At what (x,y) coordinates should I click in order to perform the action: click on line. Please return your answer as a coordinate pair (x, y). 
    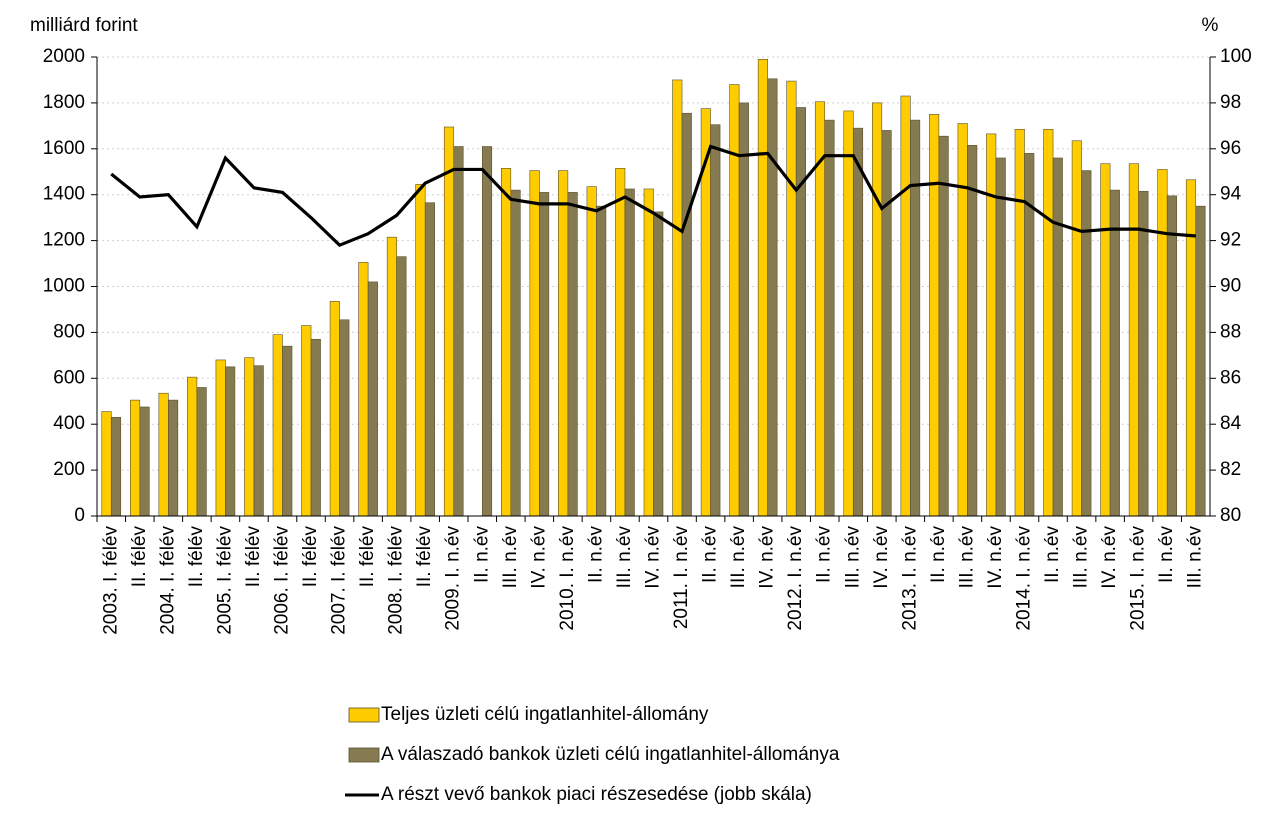
    Looking at the image, I should click on (653, 196).